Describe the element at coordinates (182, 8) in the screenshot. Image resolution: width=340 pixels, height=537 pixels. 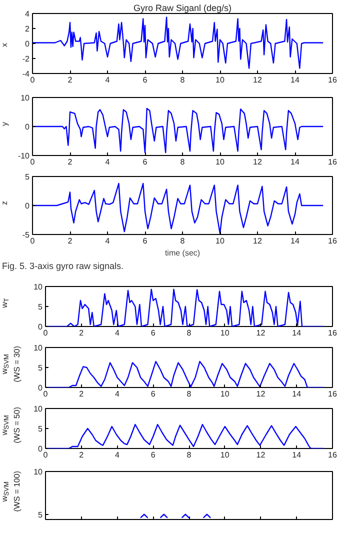
I see `chart-title: Gyro Raw Siganl (deg/s)` at that location.